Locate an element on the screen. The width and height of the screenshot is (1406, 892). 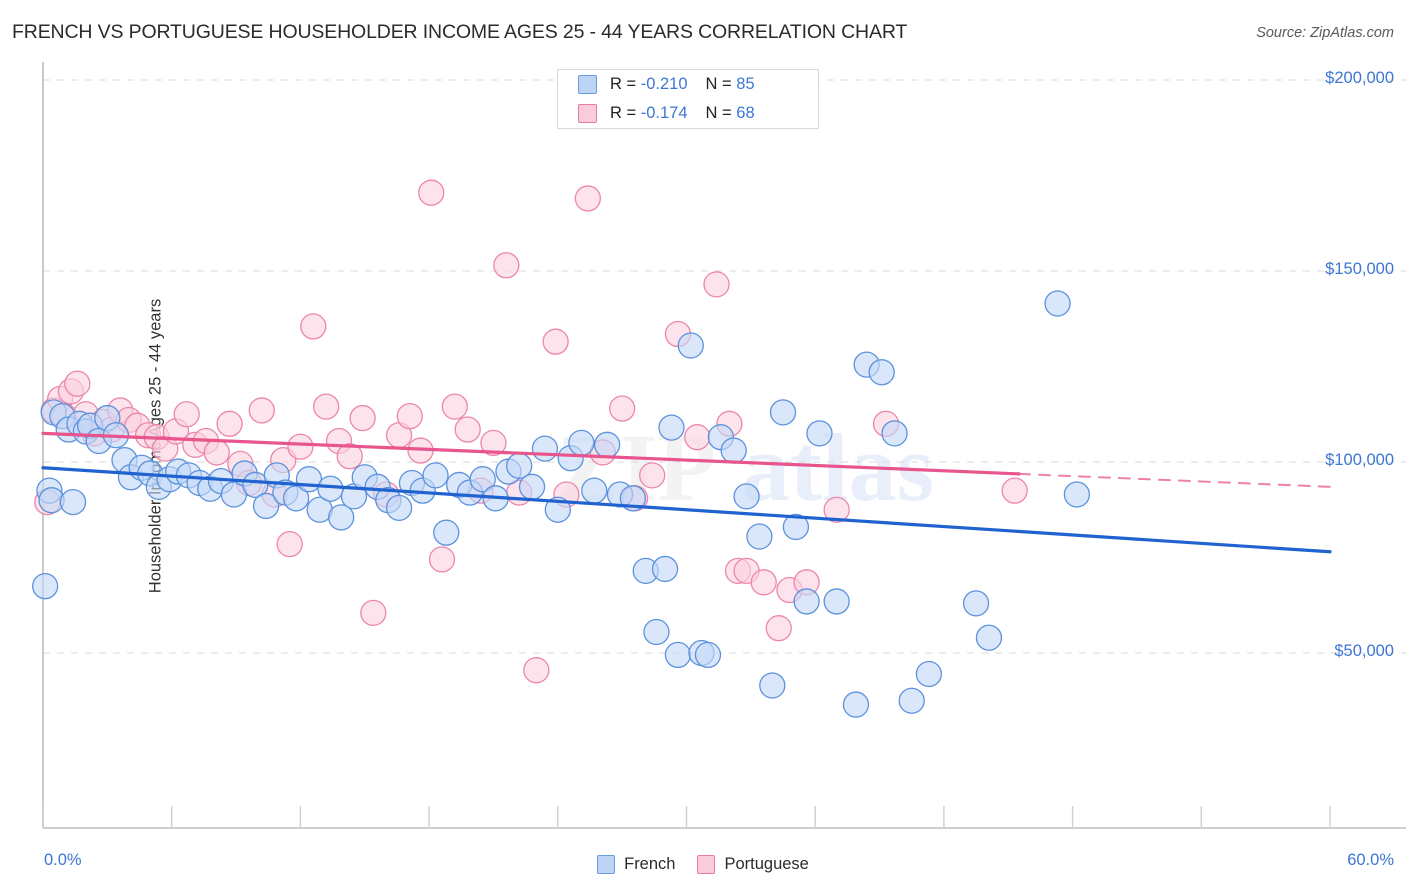
portuguese-n-label: N = is located at coordinates (718, 113).